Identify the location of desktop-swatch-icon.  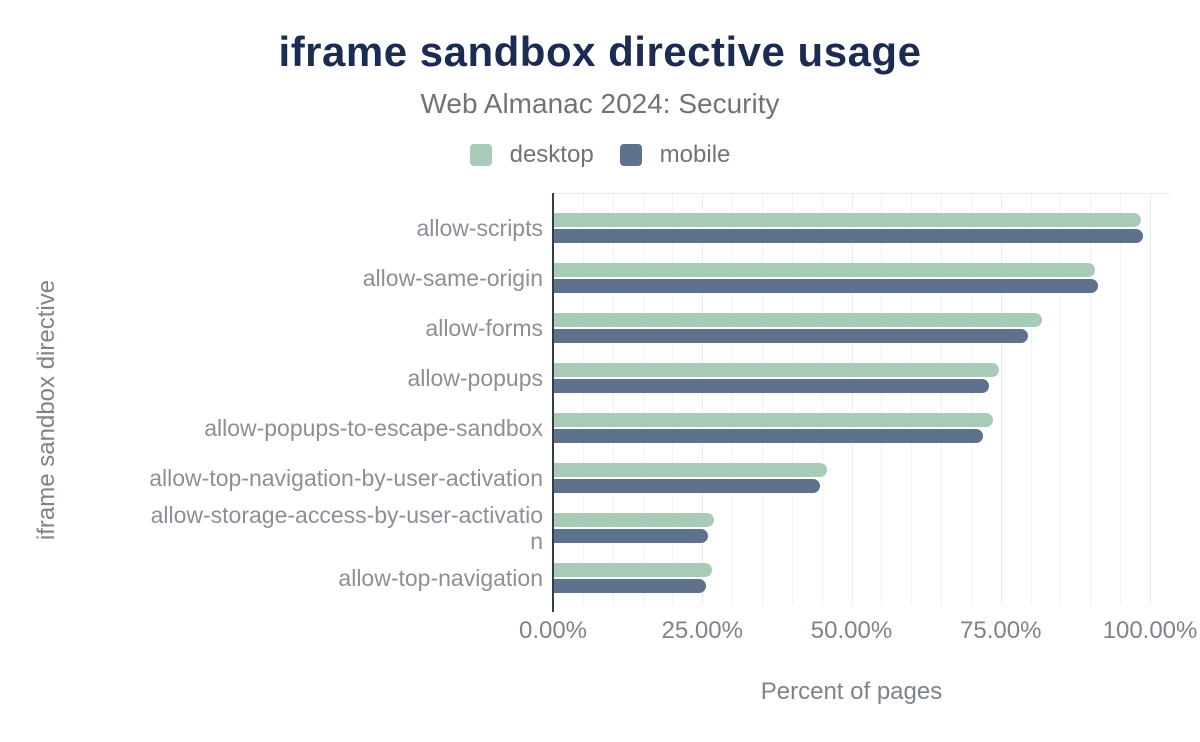
(480, 155).